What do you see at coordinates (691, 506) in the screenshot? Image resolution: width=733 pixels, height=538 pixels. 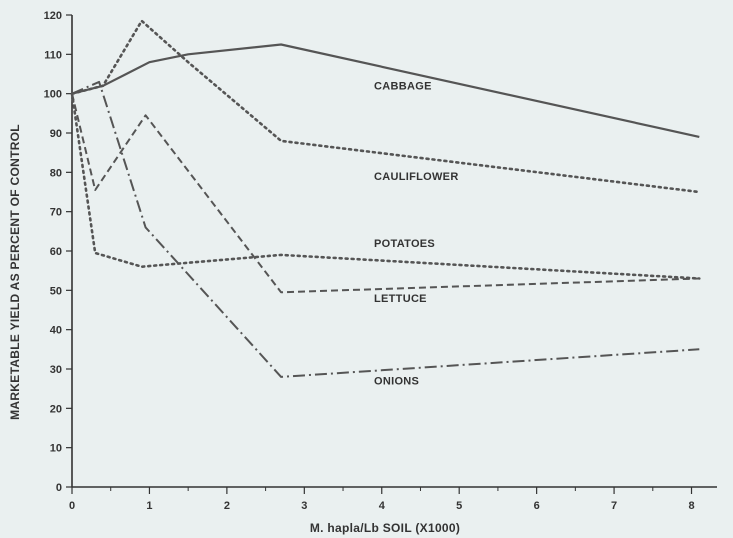 I see `x-tick-label: 8` at bounding box center [691, 506].